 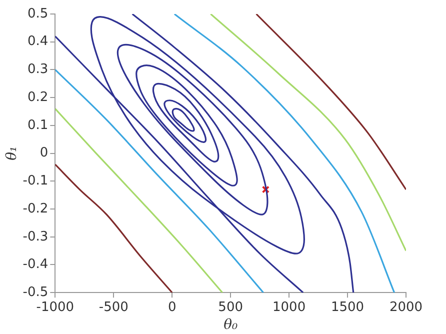 I want to click on x-tick-label: 500, so click(x=230, y=307).